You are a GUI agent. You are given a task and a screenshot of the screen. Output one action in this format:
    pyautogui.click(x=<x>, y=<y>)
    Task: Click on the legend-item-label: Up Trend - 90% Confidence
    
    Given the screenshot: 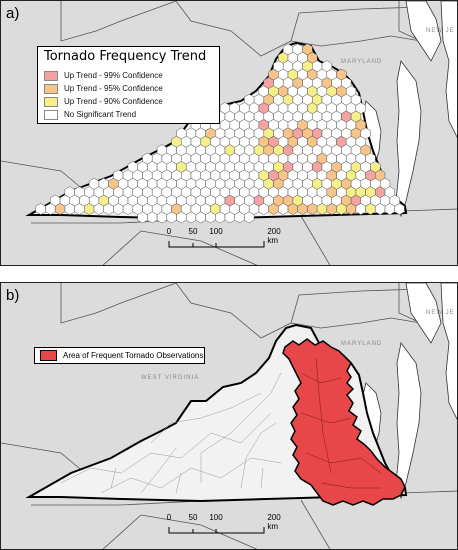 What is the action you would take?
    pyautogui.click(x=113, y=101)
    